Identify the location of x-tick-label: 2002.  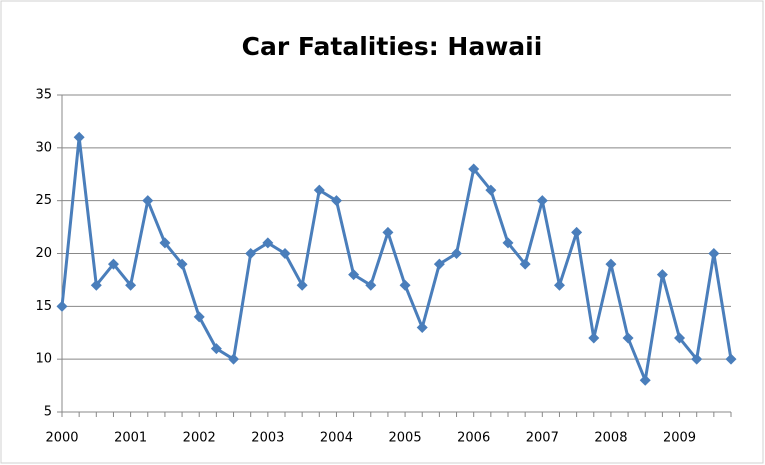
(199, 438).